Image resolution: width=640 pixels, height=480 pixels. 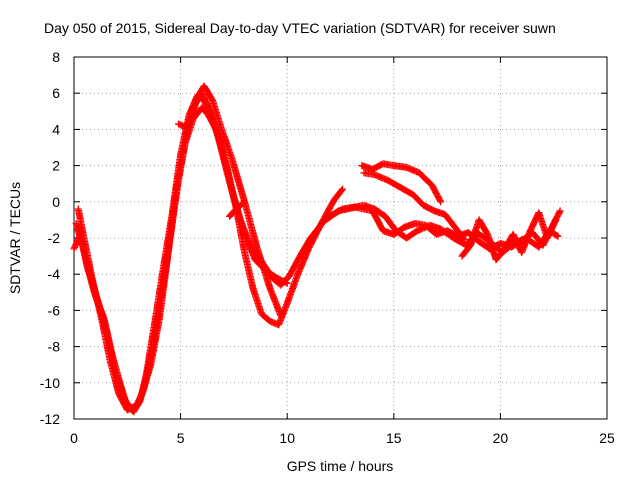 What do you see at coordinates (74, 438) in the screenshot?
I see `x-tick-label: 0` at bounding box center [74, 438].